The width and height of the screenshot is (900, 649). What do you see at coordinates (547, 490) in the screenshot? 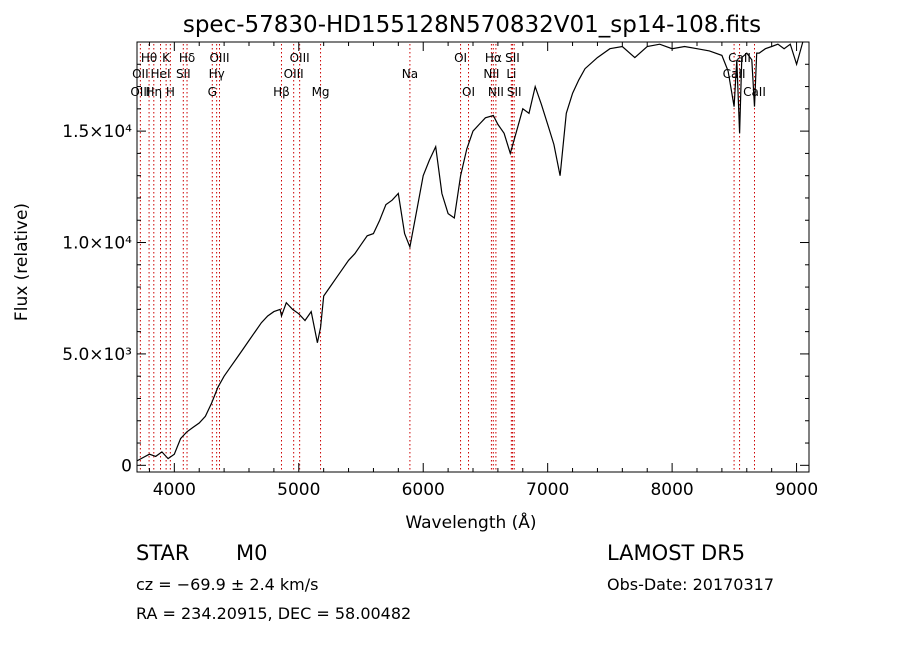
I see `x-tick-label: 7000` at bounding box center [547, 490].